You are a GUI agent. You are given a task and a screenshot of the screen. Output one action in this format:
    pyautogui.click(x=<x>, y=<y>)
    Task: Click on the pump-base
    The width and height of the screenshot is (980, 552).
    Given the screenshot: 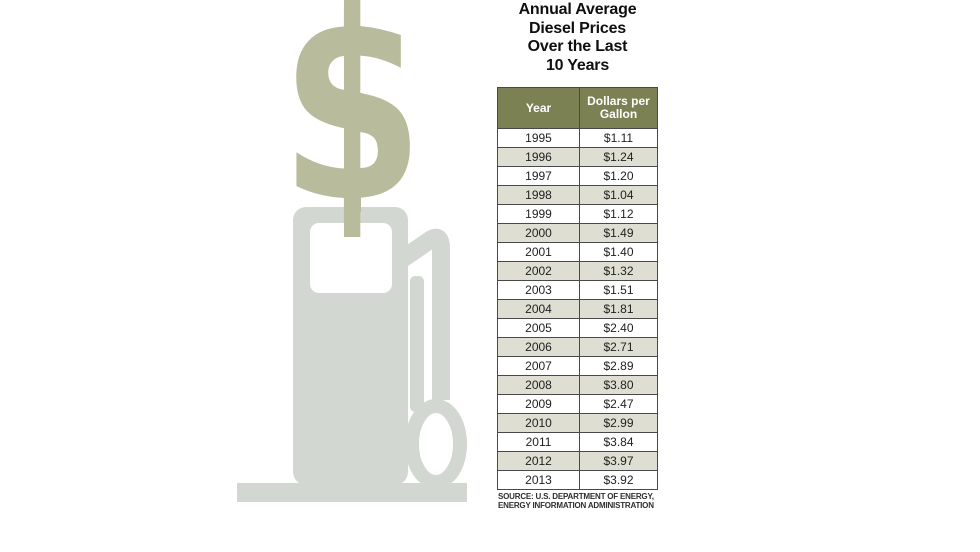 What is the action you would take?
    pyautogui.click(x=352, y=492)
    